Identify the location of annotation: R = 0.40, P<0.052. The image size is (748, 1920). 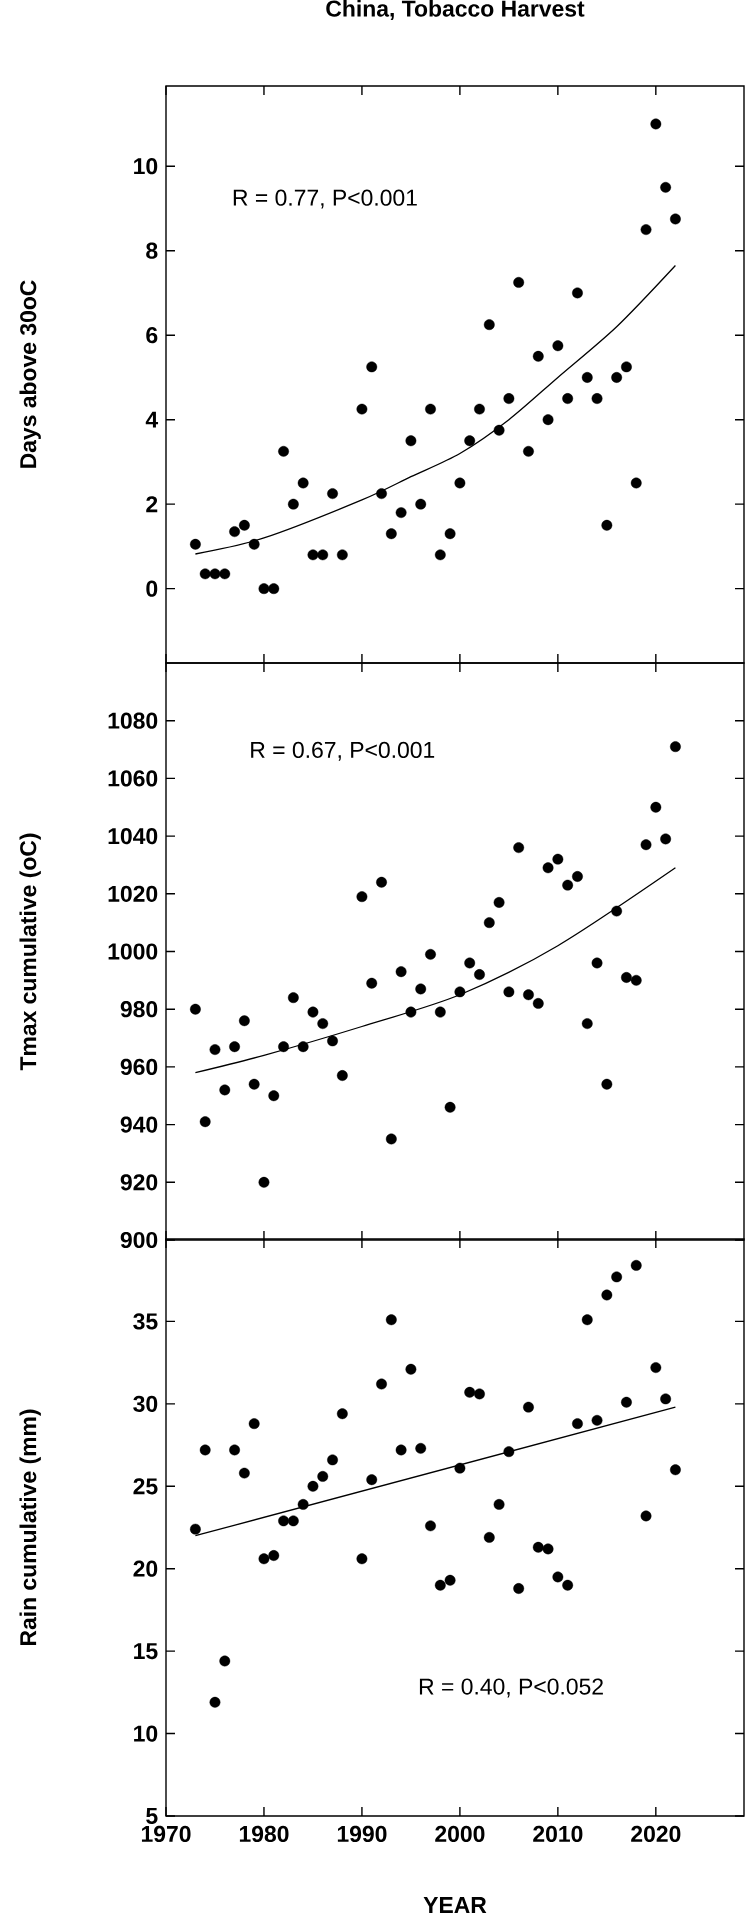
(511, 1688).